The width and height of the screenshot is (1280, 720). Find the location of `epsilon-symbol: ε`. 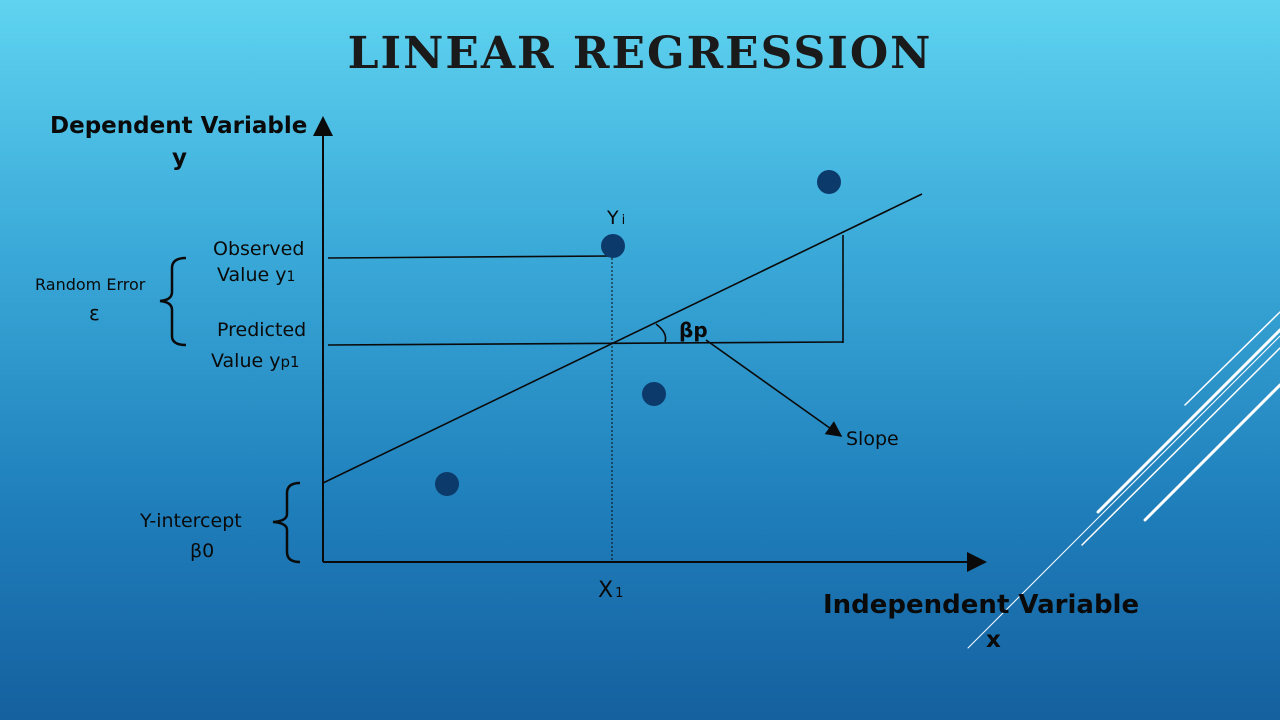

epsilon-symbol: ε is located at coordinates (94, 313).